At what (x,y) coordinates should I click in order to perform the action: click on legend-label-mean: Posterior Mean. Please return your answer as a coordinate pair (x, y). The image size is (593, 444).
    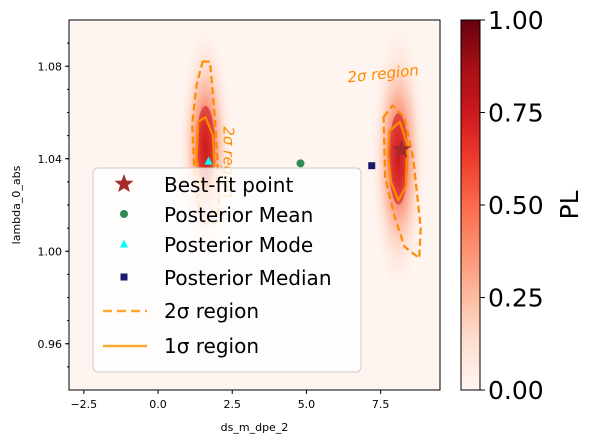
    Looking at the image, I should click on (238, 215).